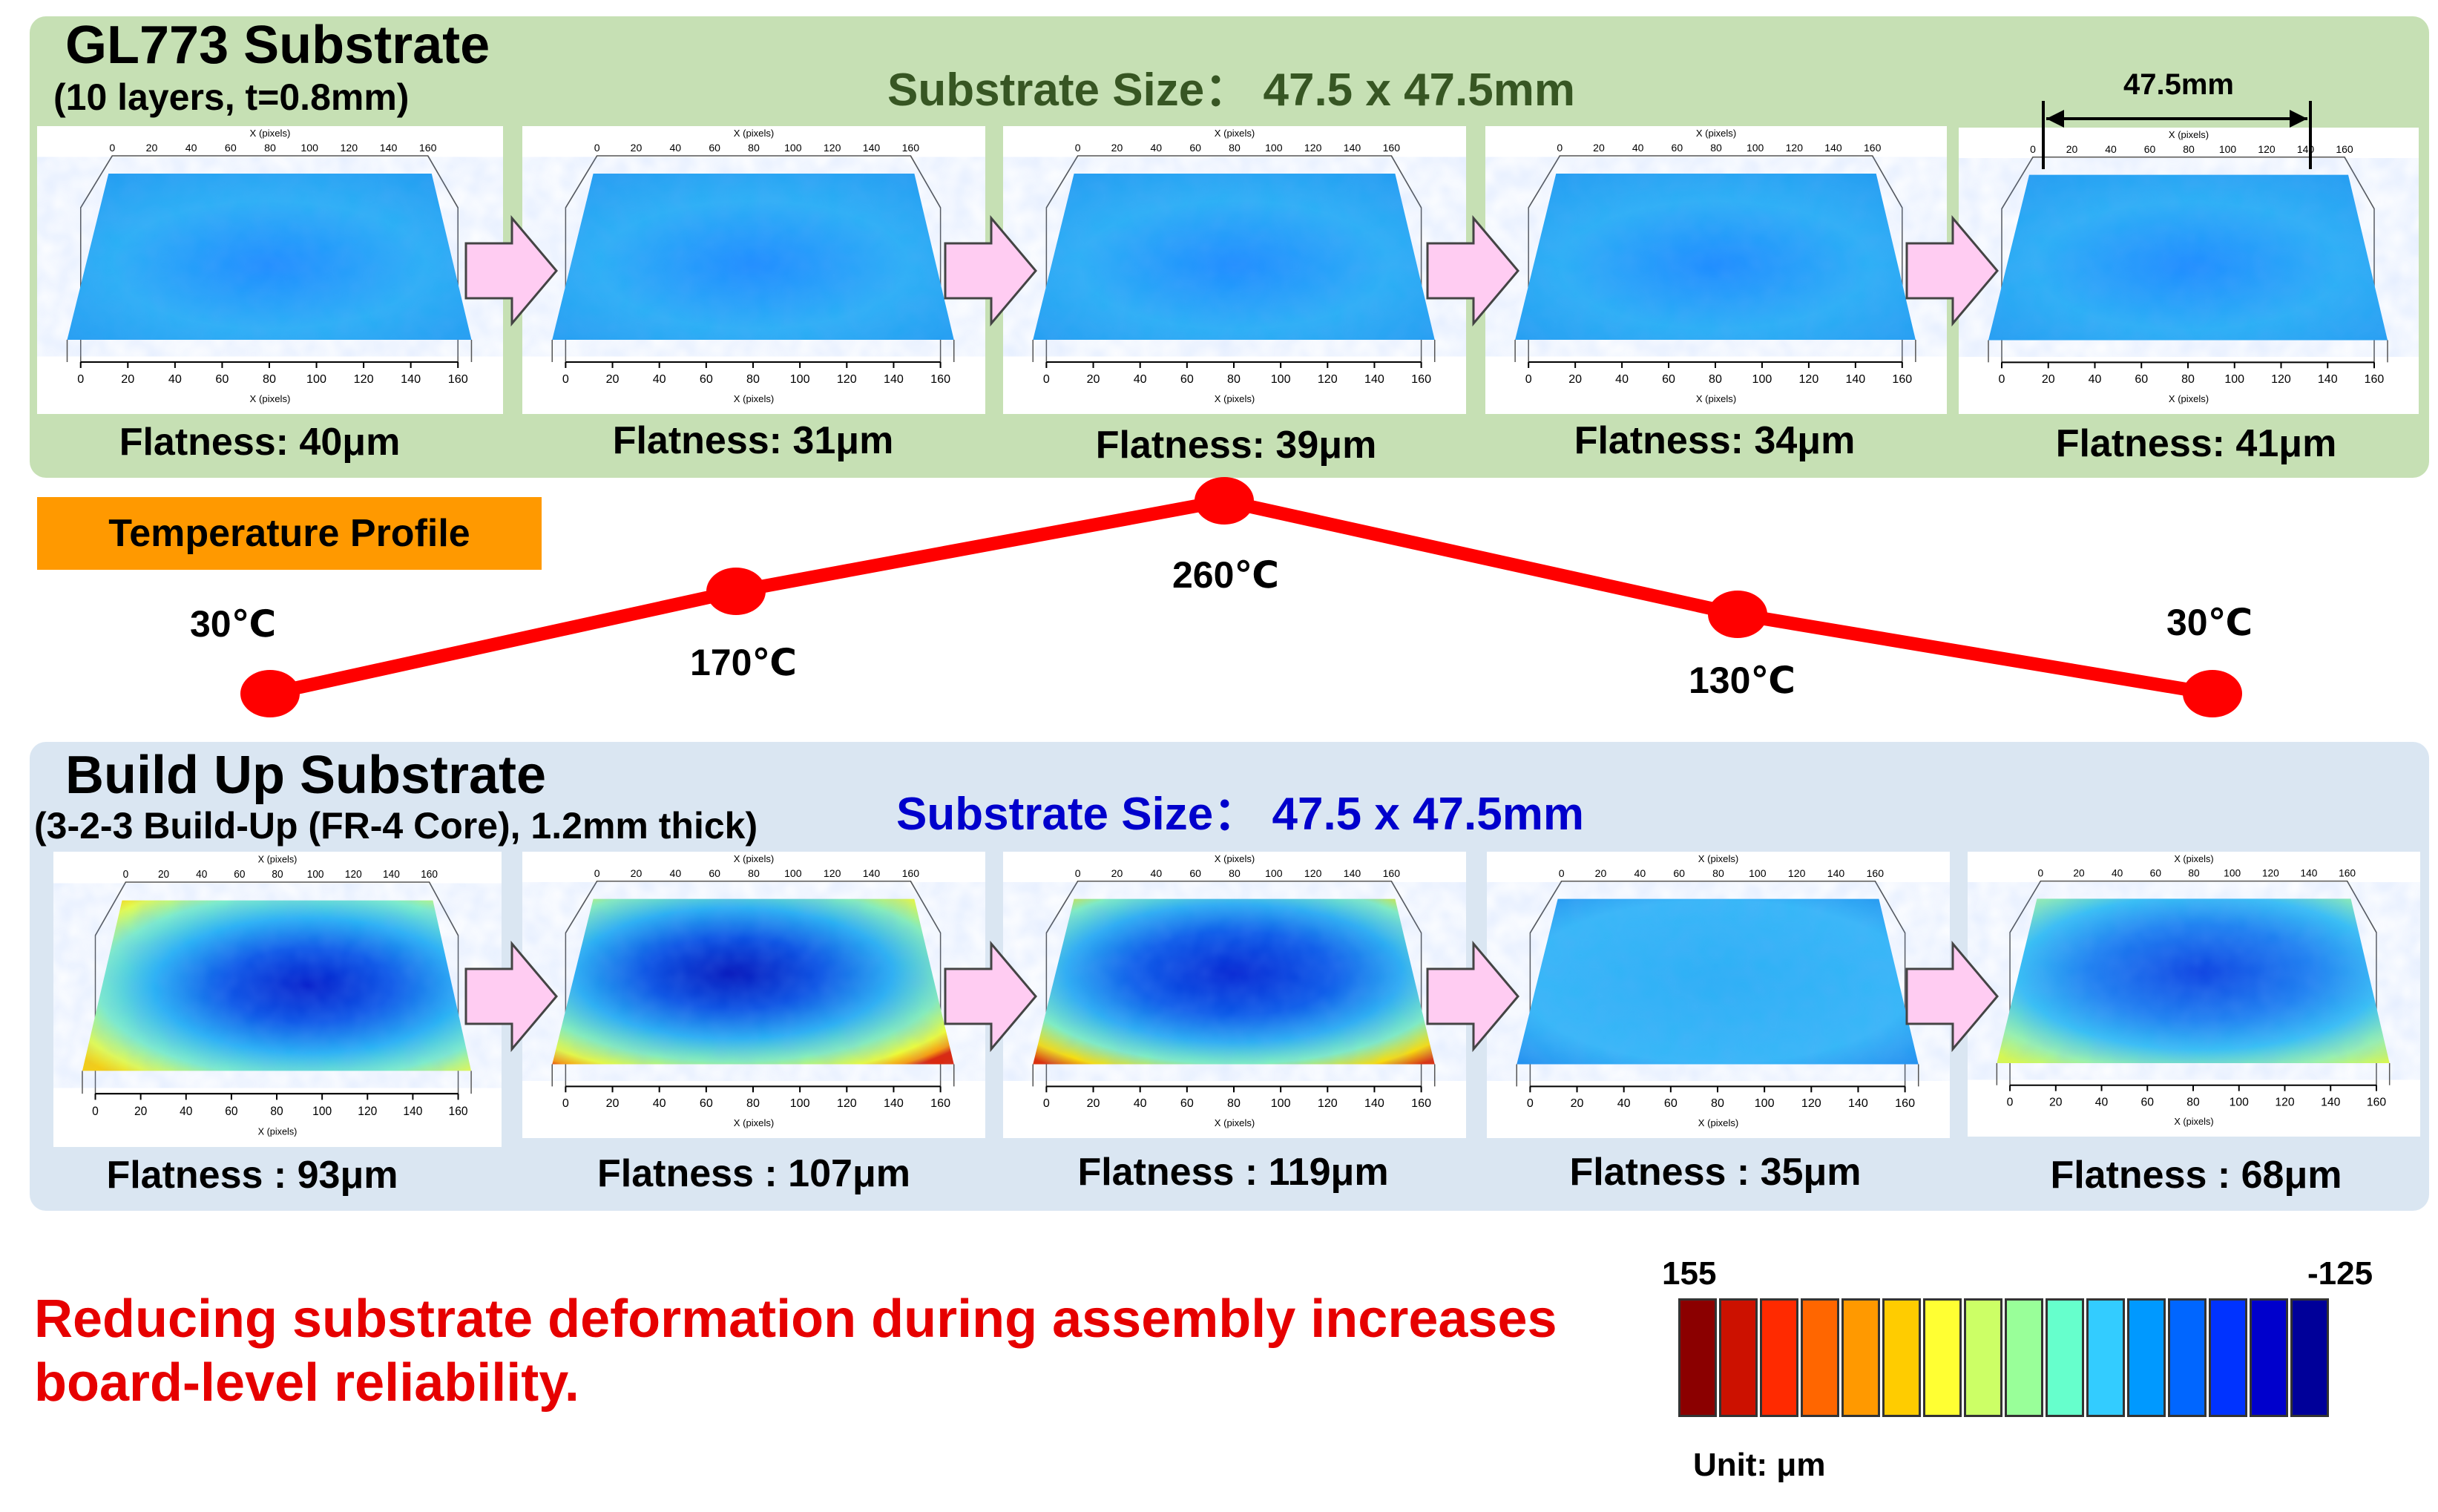 Image resolution: width=2438 pixels, height=1512 pixels. I want to click on colorscale-max-label: 155, so click(1689, 1273).